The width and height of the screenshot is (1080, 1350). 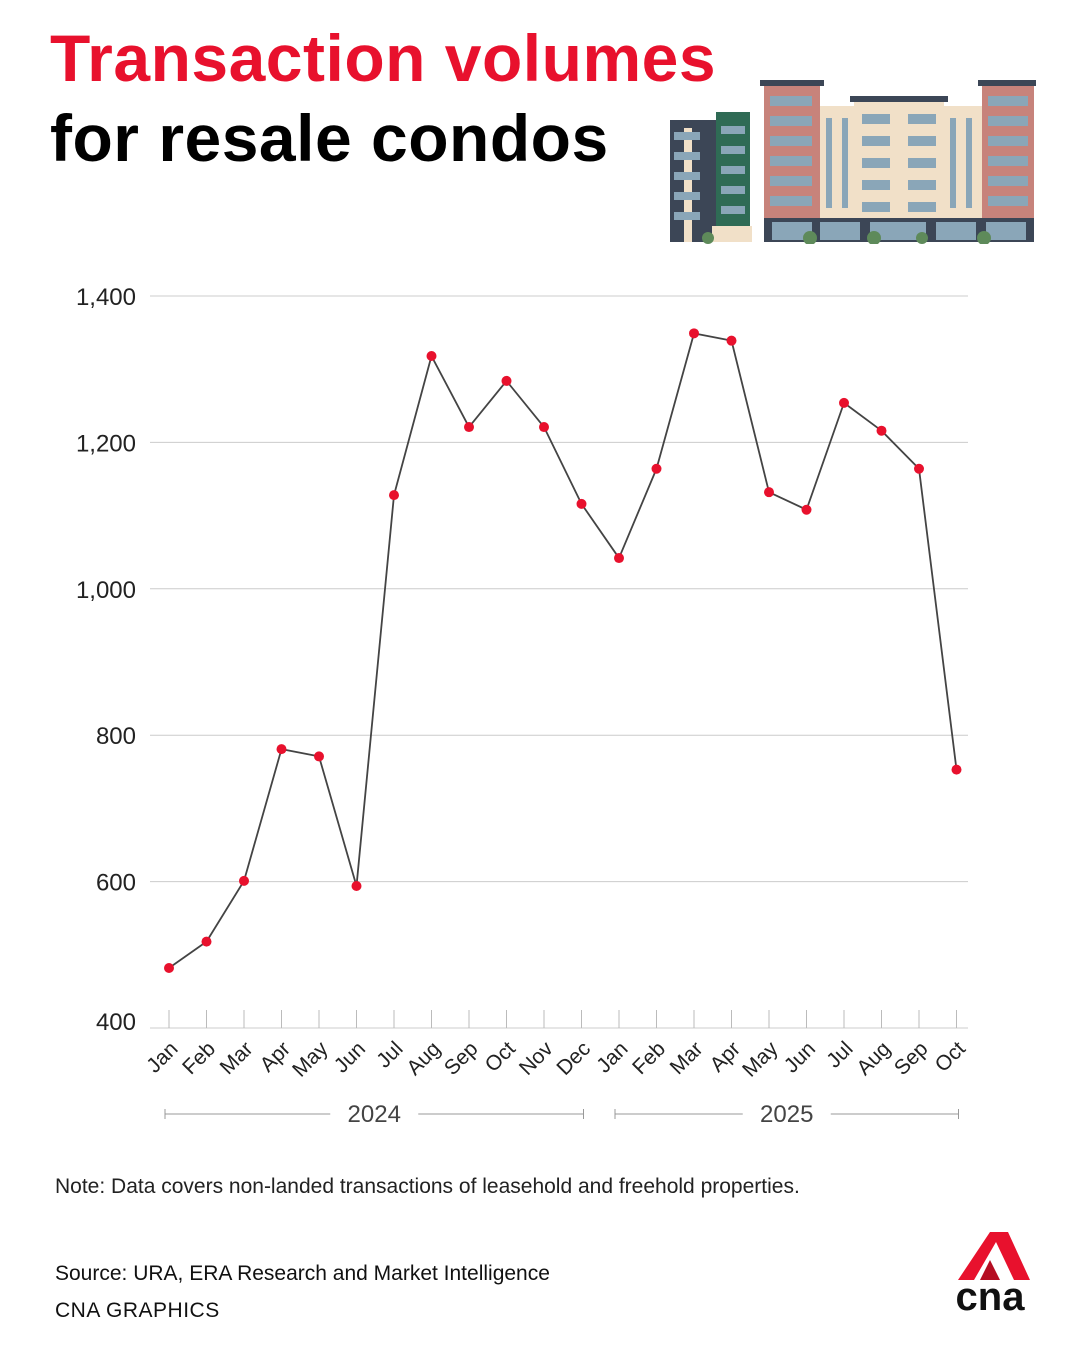 What do you see at coordinates (536, 1058) in the screenshot?
I see `x-tick-label: Nov` at bounding box center [536, 1058].